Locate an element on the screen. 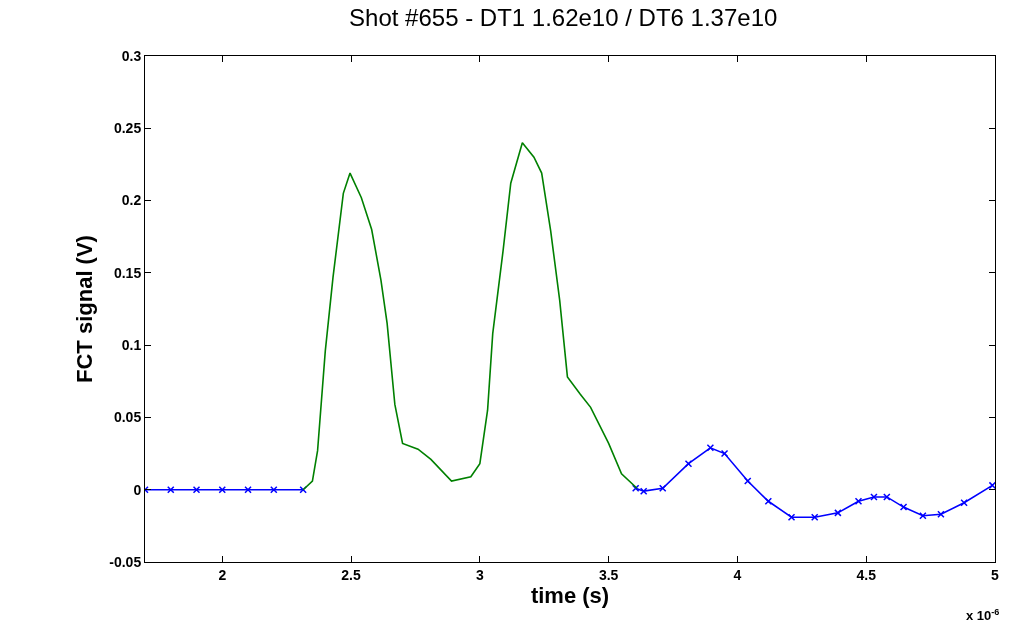 The image size is (1024, 624). x-tick-label: 4 is located at coordinates (737, 574).